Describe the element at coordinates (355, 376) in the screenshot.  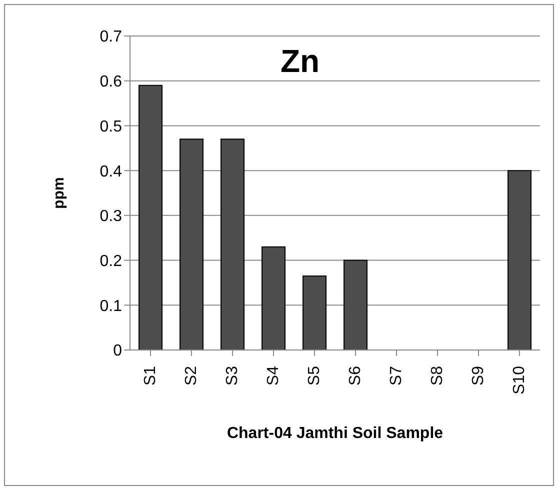
I see `x-tick-label: S6` at that location.